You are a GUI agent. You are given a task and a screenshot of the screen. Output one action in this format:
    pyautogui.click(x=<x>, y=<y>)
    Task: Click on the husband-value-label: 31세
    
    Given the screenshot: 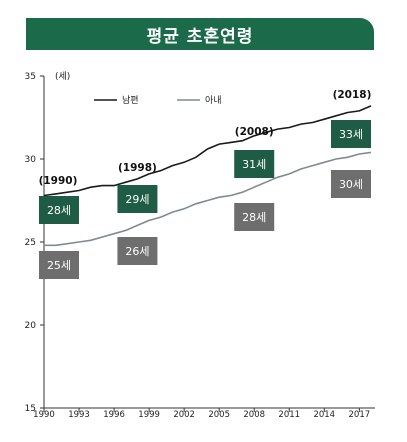 What is the action you would take?
    pyautogui.click(x=254, y=164)
    